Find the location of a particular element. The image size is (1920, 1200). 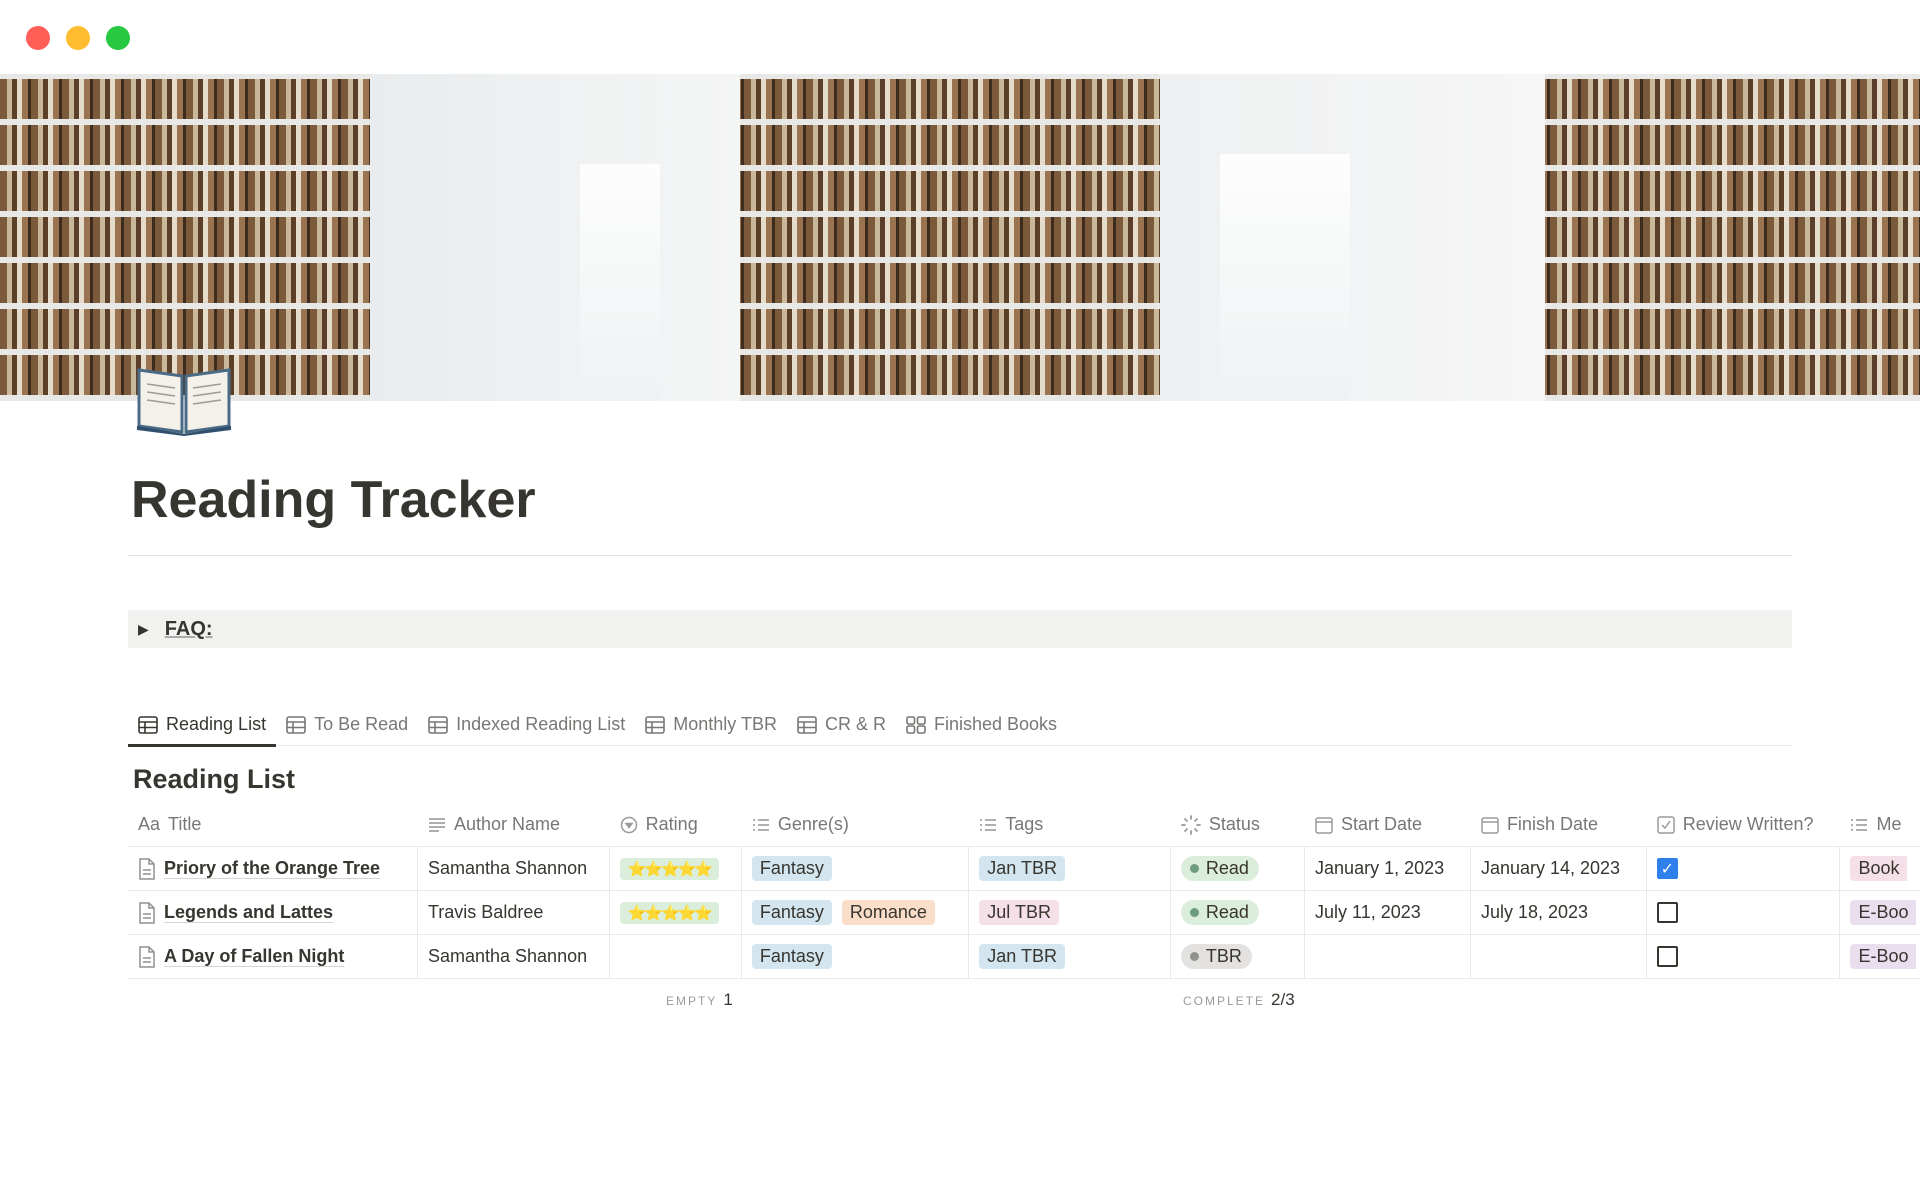

author-cell: Travis Baldree is located at coordinates (514, 912).